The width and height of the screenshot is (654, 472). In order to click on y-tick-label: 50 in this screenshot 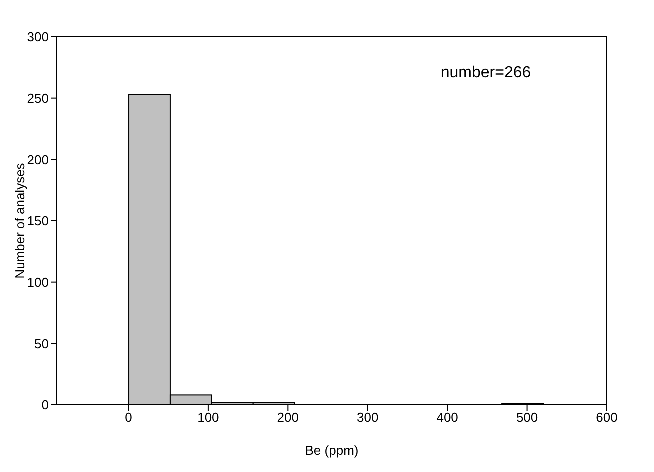, I will do `click(41, 344)`.